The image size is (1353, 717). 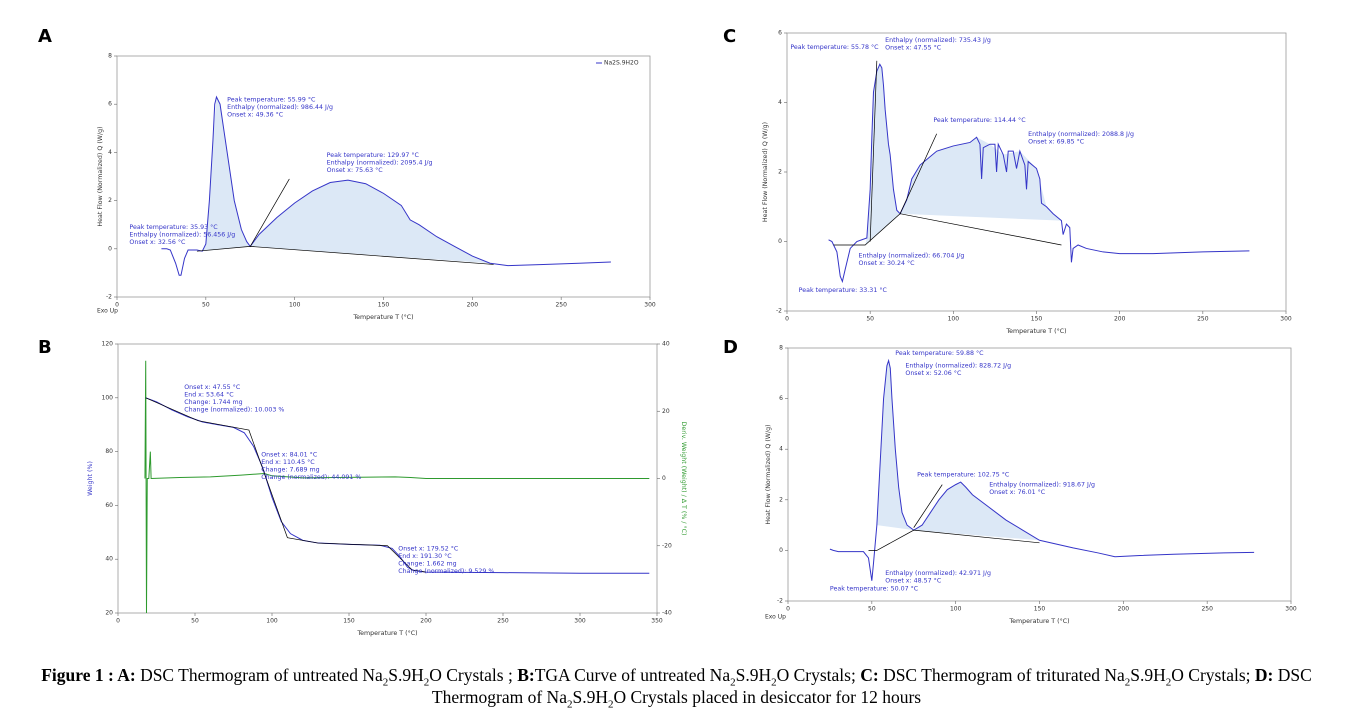 I want to click on panel-label: A, so click(x=45, y=36).